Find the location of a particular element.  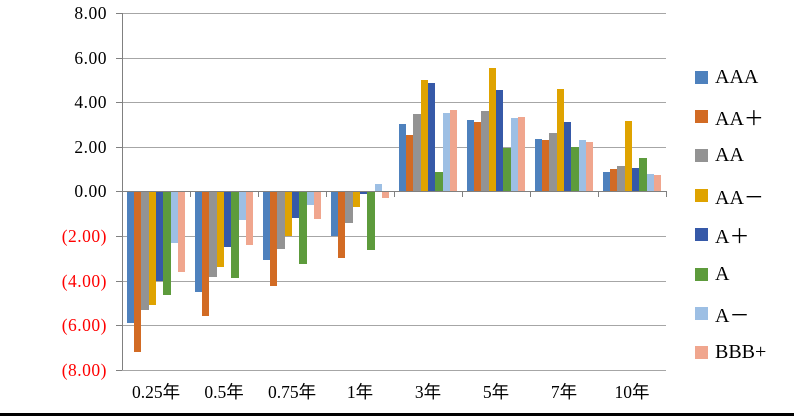

x-axis-label: 0.5年 is located at coordinates (224, 392).